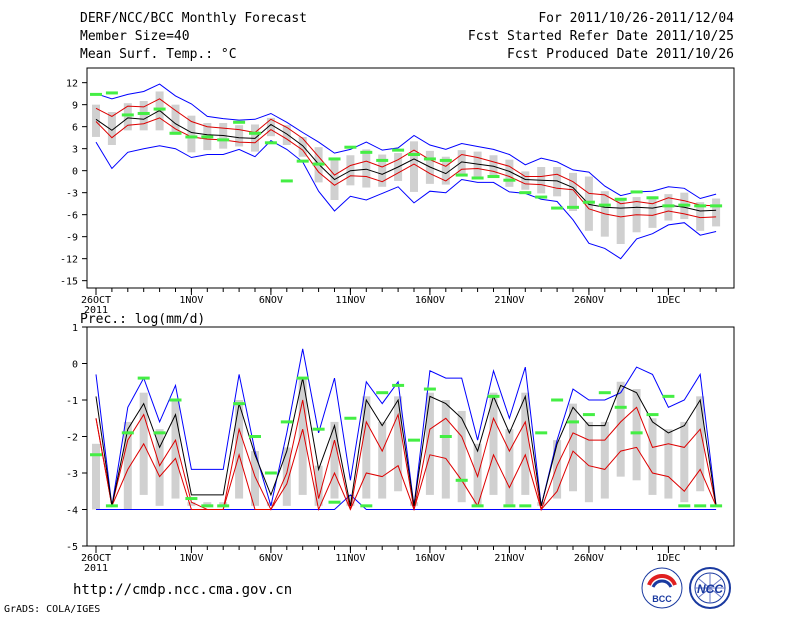 The image size is (800, 618). I want to click on upper-spread-line, so click(406, 455).